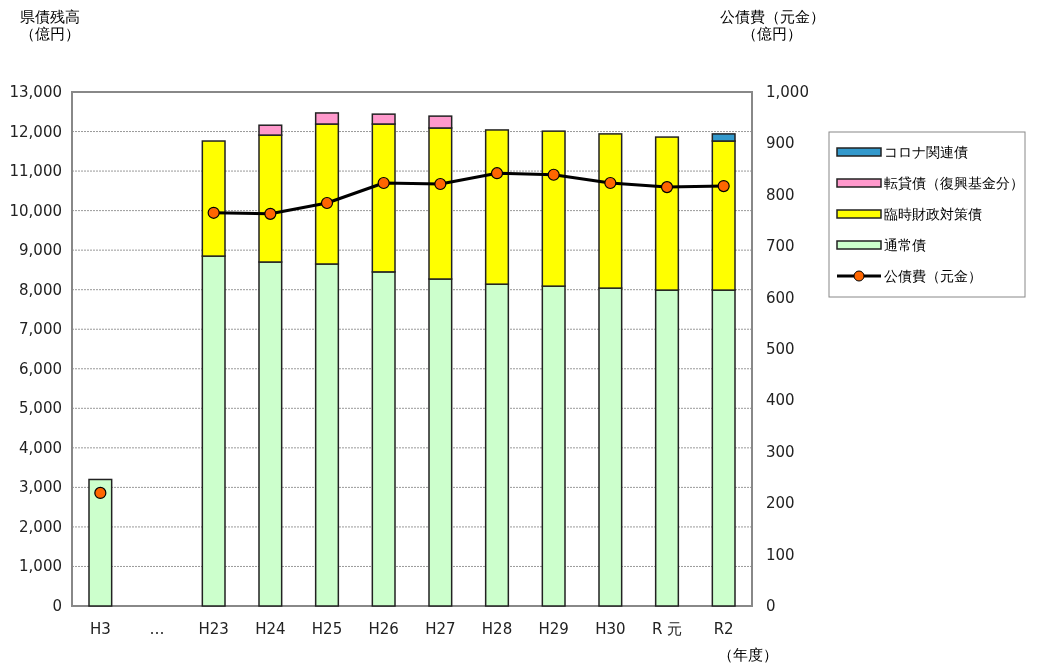  I want to click on y-tick-label: 6,000, so click(40, 368).